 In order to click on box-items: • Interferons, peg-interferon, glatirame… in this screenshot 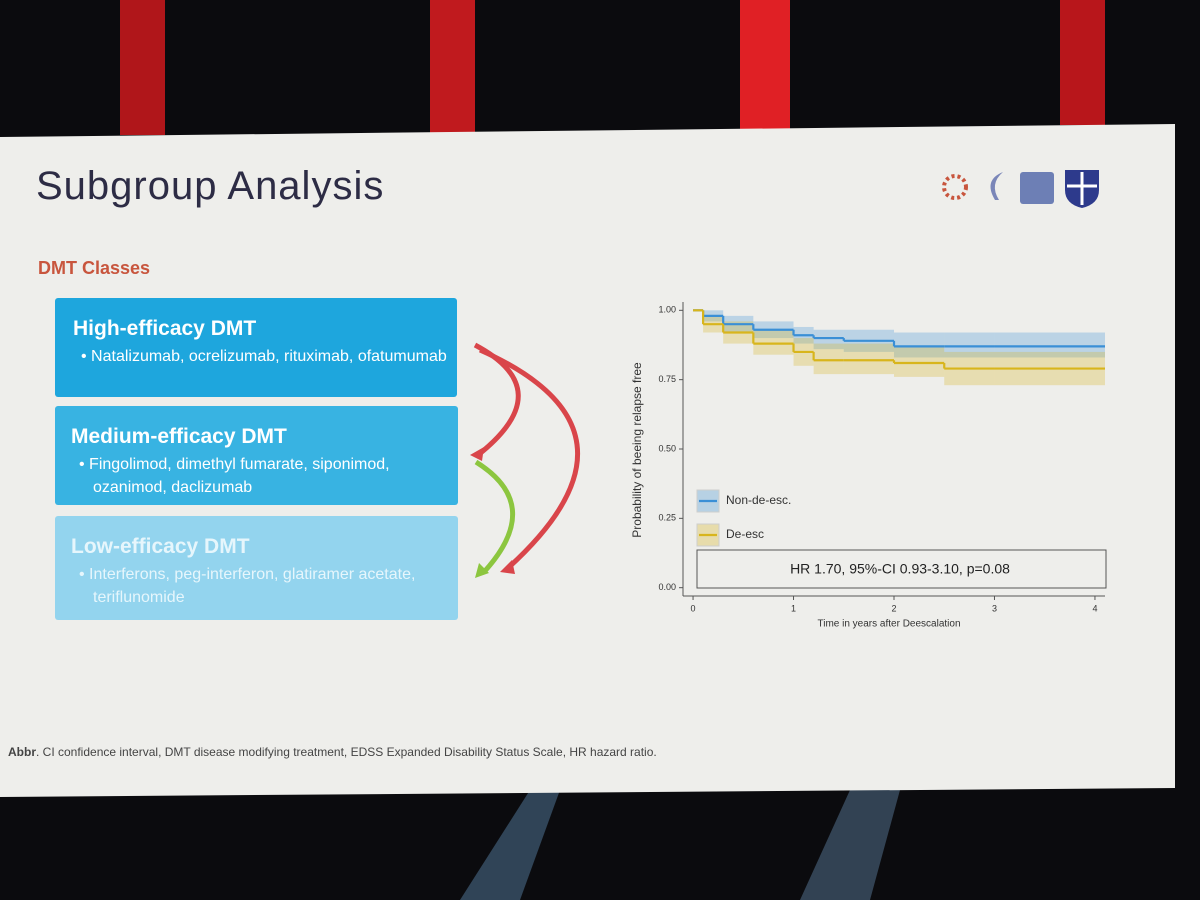, I will do `click(247, 586)`.